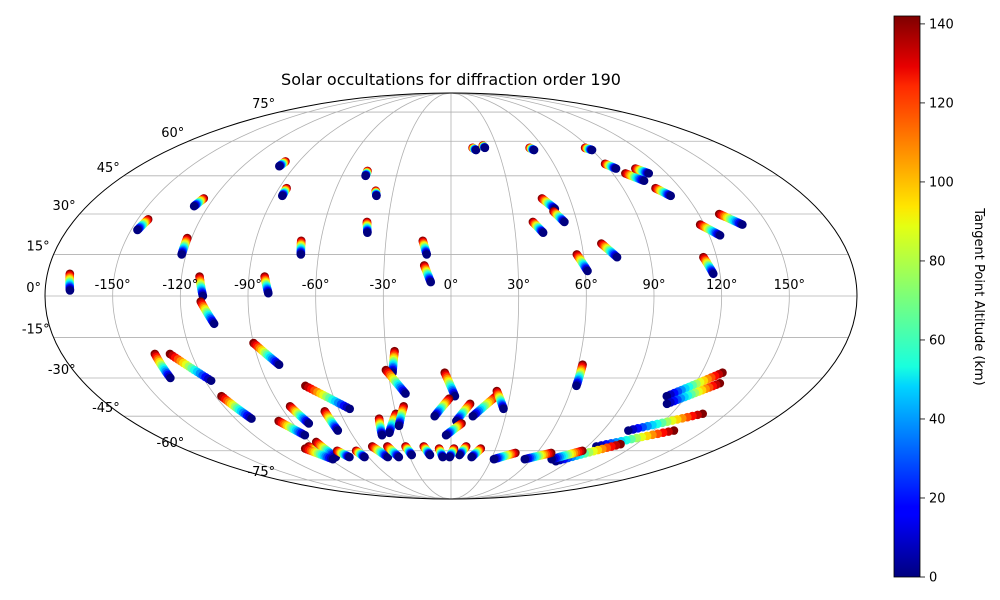 The height and width of the screenshot is (600, 1000). What do you see at coordinates (907, 296) in the screenshot?
I see `colorbar-gradient` at bounding box center [907, 296].